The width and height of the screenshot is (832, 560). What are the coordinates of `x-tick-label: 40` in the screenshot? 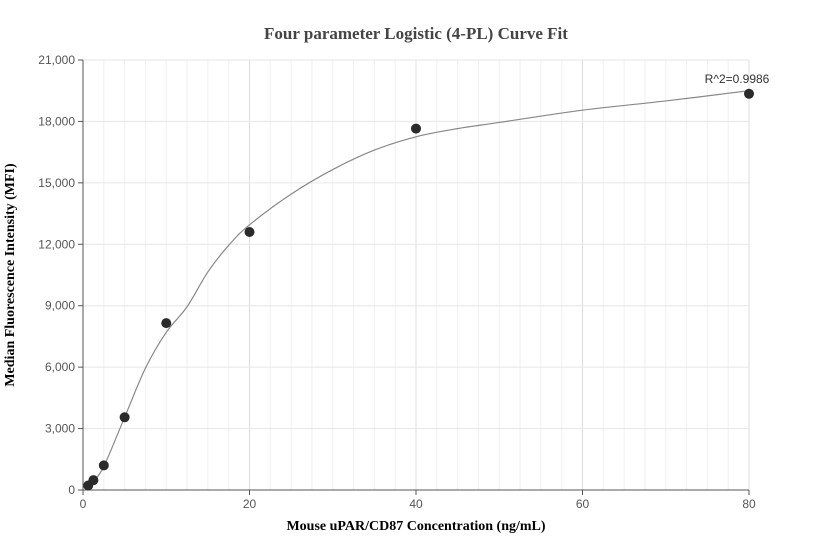 It's located at (416, 504).